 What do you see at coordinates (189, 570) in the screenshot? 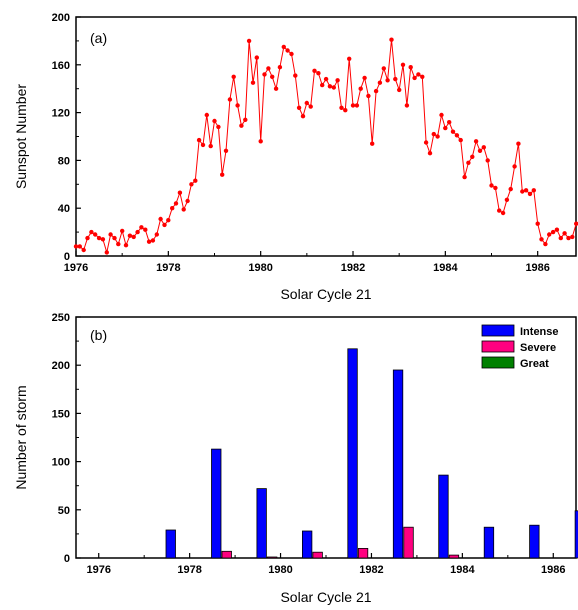
I see `x-tick-label: 1978` at bounding box center [189, 570].